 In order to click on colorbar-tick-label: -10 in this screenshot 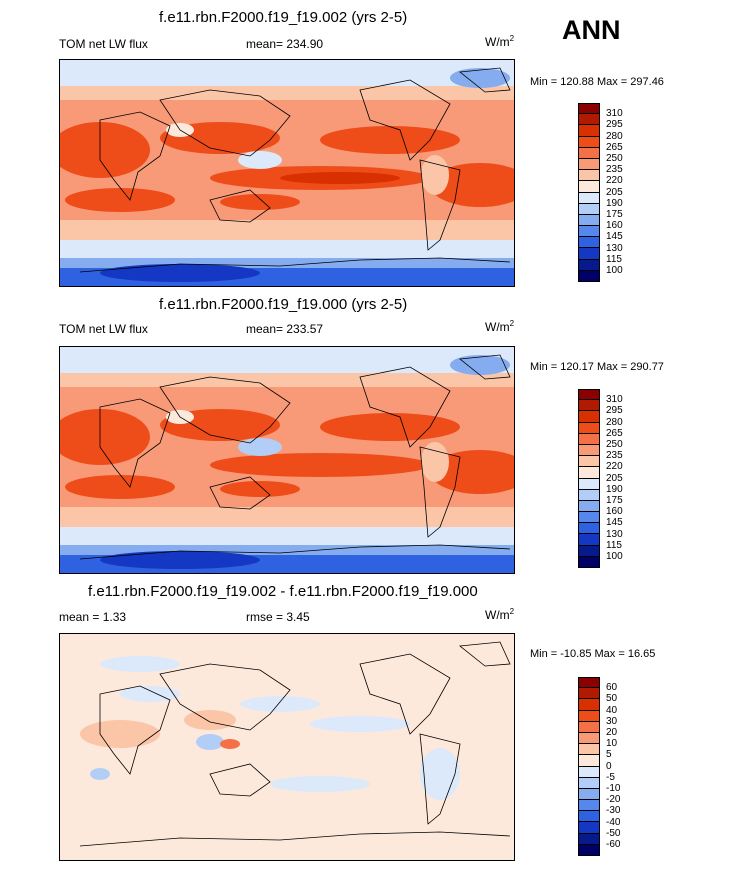, I will do `click(613, 788)`.